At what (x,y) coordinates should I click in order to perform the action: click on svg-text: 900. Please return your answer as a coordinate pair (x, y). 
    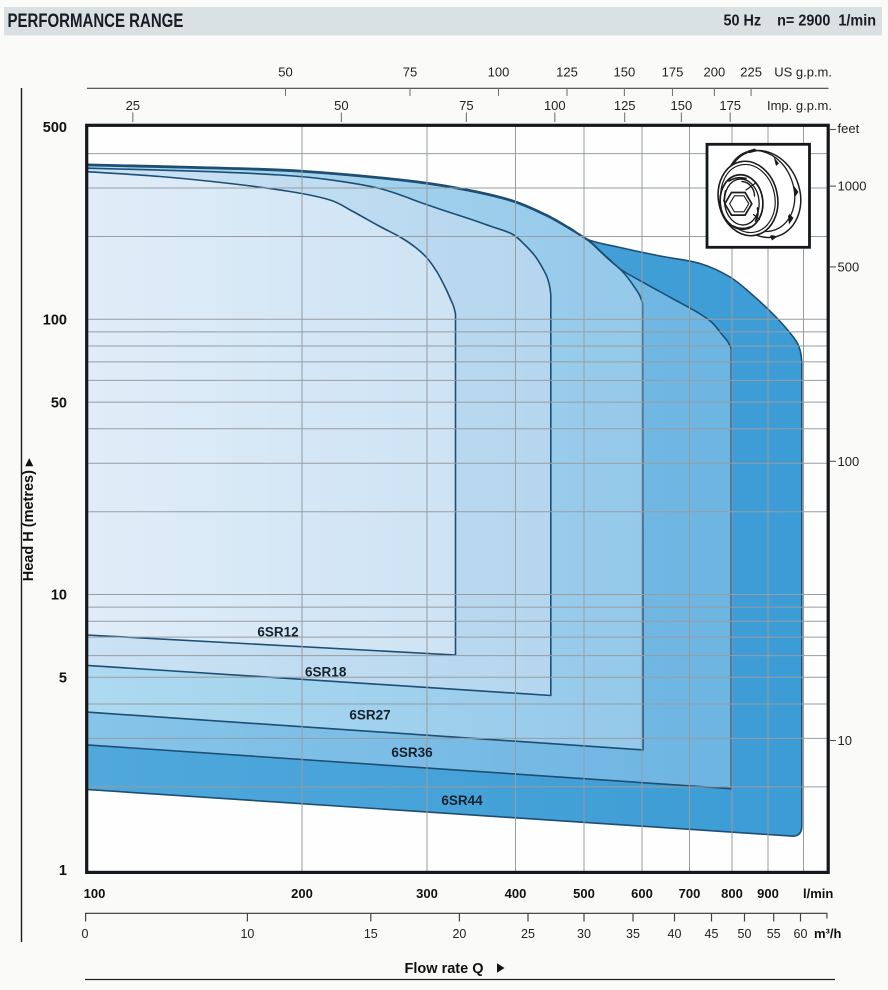
    Looking at the image, I should click on (768, 893).